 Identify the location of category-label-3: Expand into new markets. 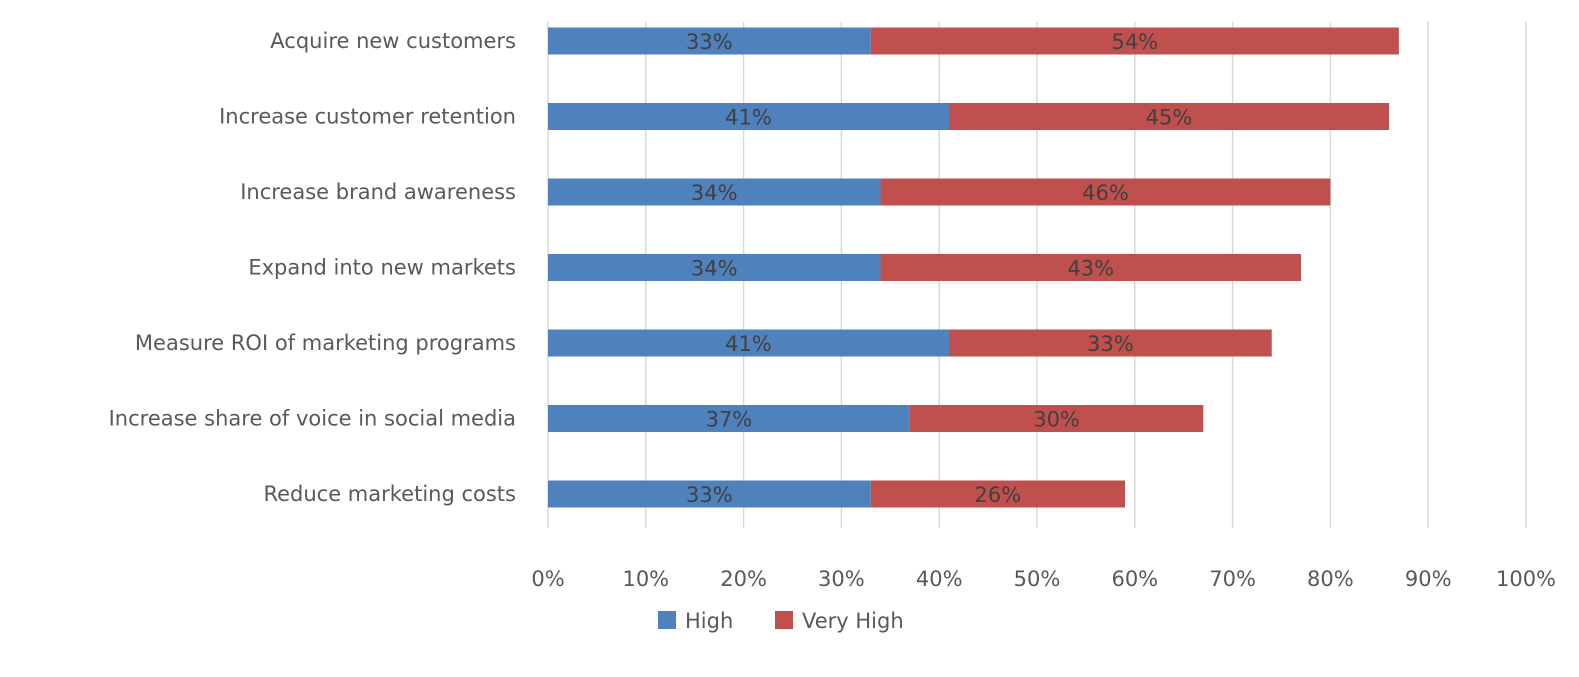
(382, 268).